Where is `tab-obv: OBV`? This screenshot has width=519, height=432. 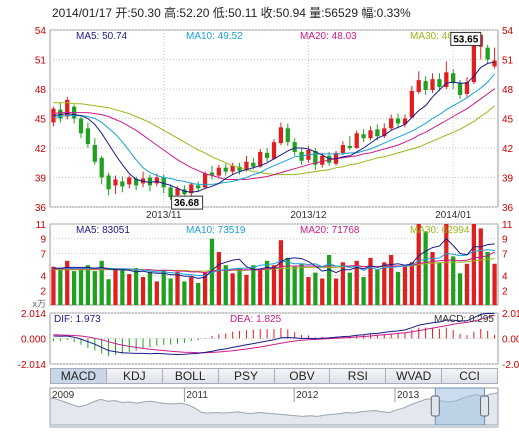 tab-obv: OBV is located at coordinates (302, 376).